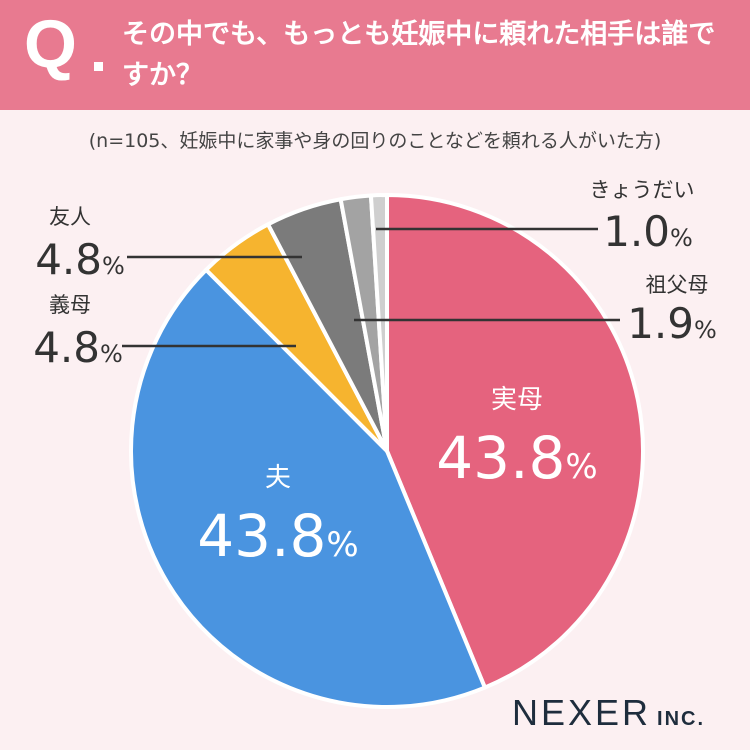 The width and height of the screenshot is (750, 750). What do you see at coordinates (278, 478) in the screenshot?
I see `label-otto: 夫` at bounding box center [278, 478].